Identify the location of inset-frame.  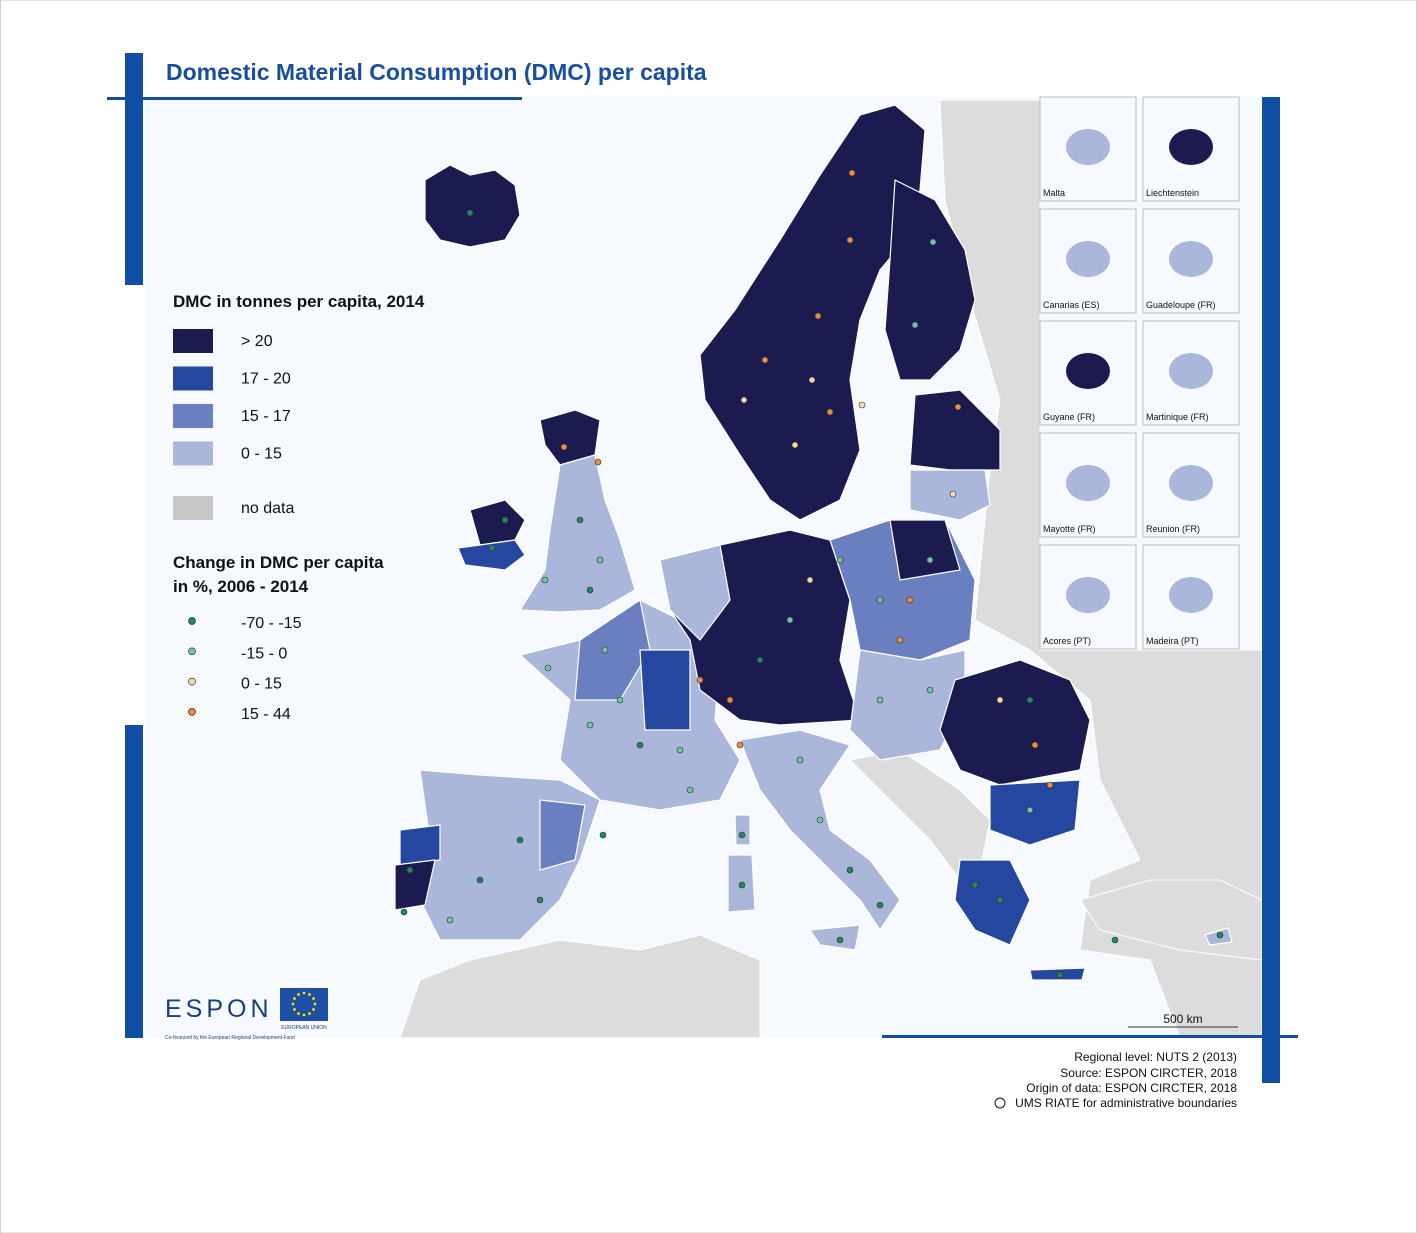
(1191, 373).